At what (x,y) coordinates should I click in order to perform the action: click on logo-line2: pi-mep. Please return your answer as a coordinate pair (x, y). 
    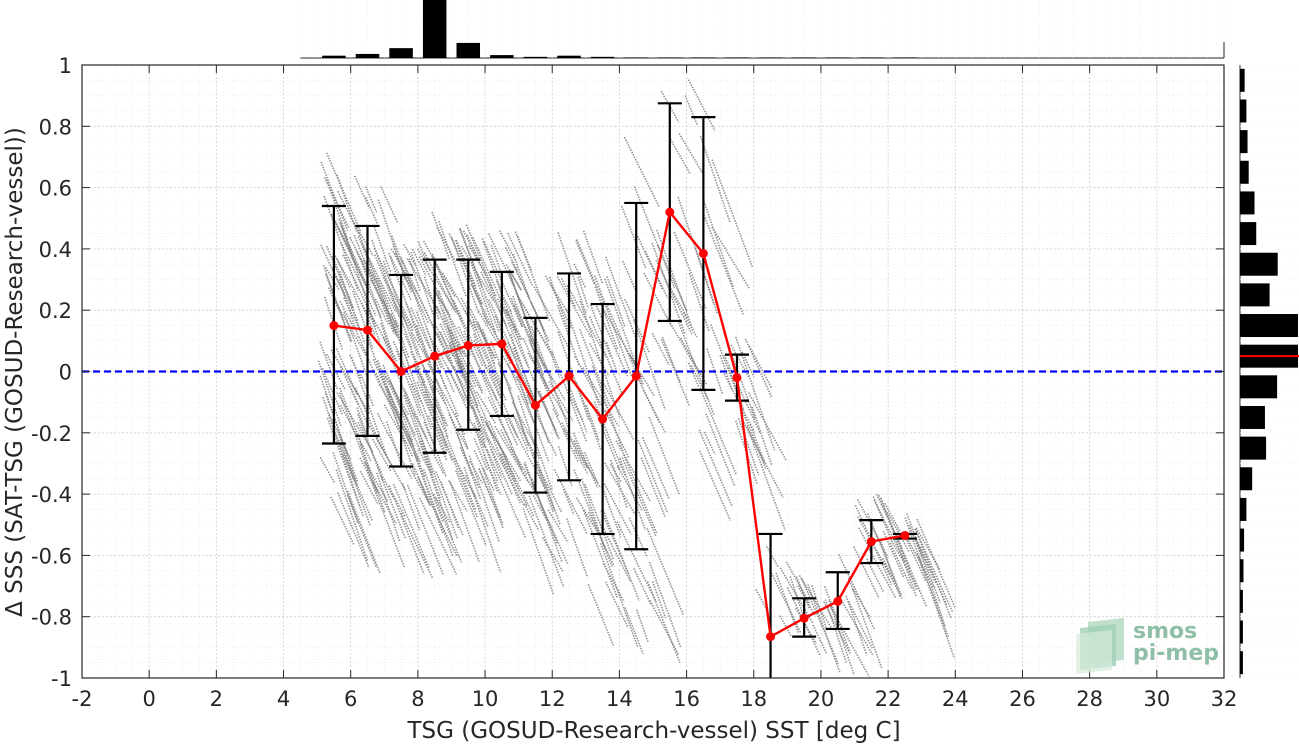
    Looking at the image, I should click on (1176, 653).